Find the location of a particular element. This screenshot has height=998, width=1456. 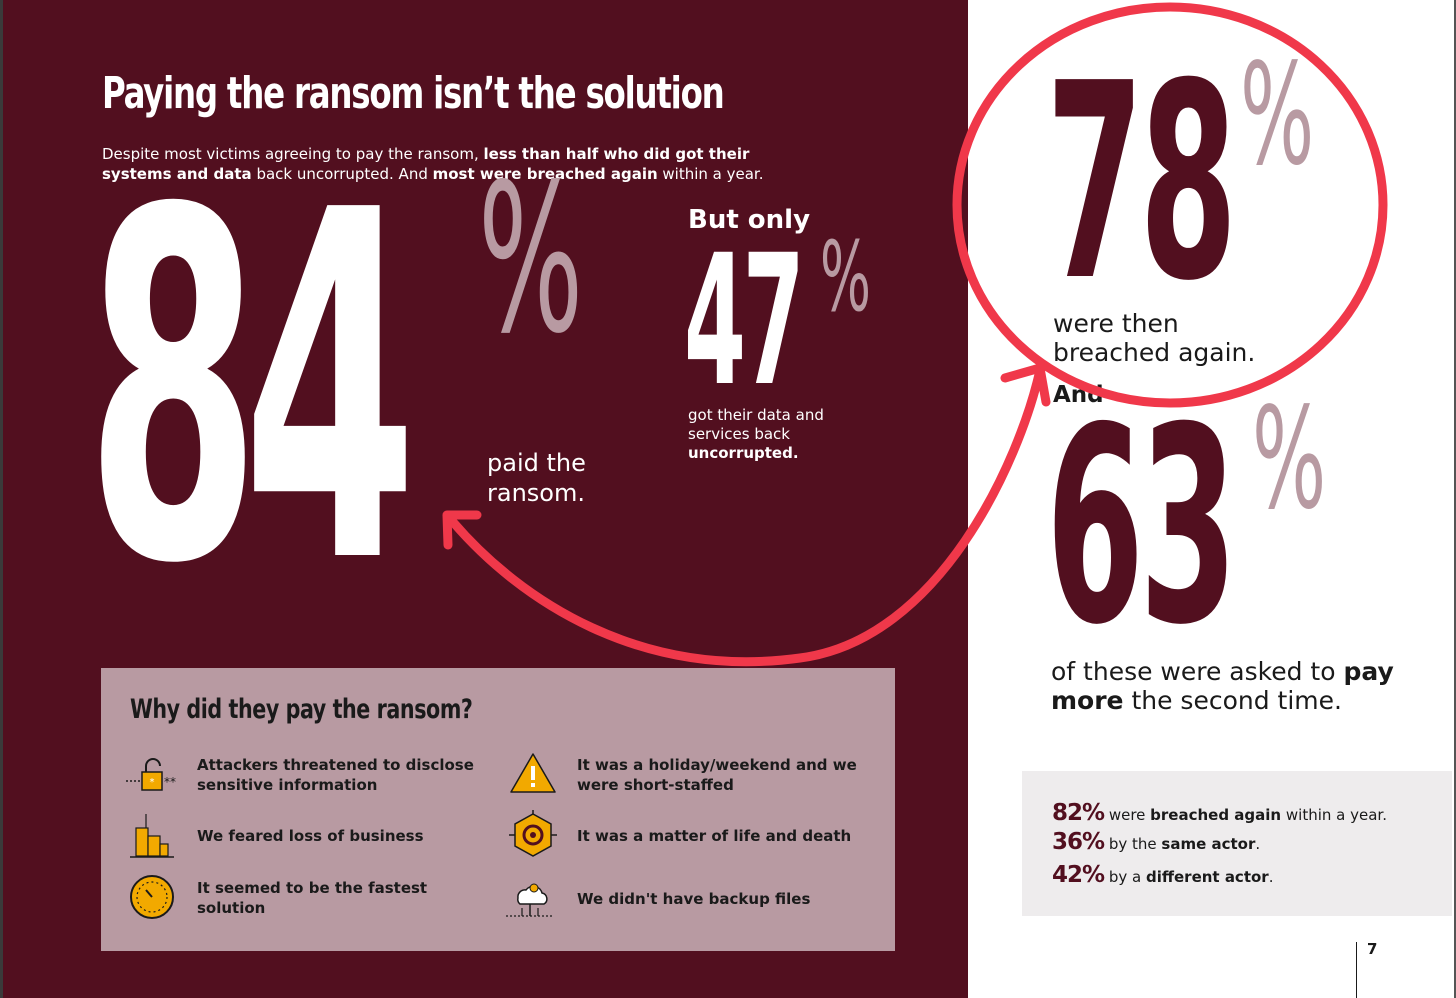

unlocked-padlock-icon: * ** is located at coordinates (152, 780).